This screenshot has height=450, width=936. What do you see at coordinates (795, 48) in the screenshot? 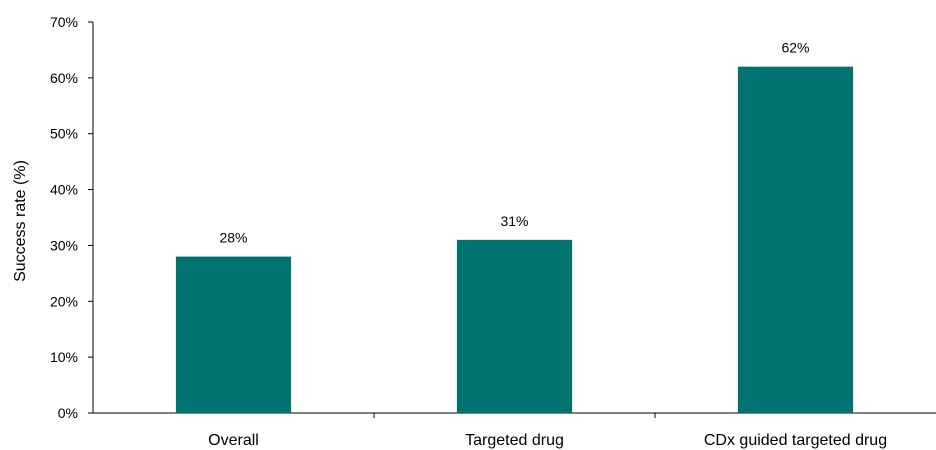
I see `bar-value-label: 62%` at bounding box center [795, 48].